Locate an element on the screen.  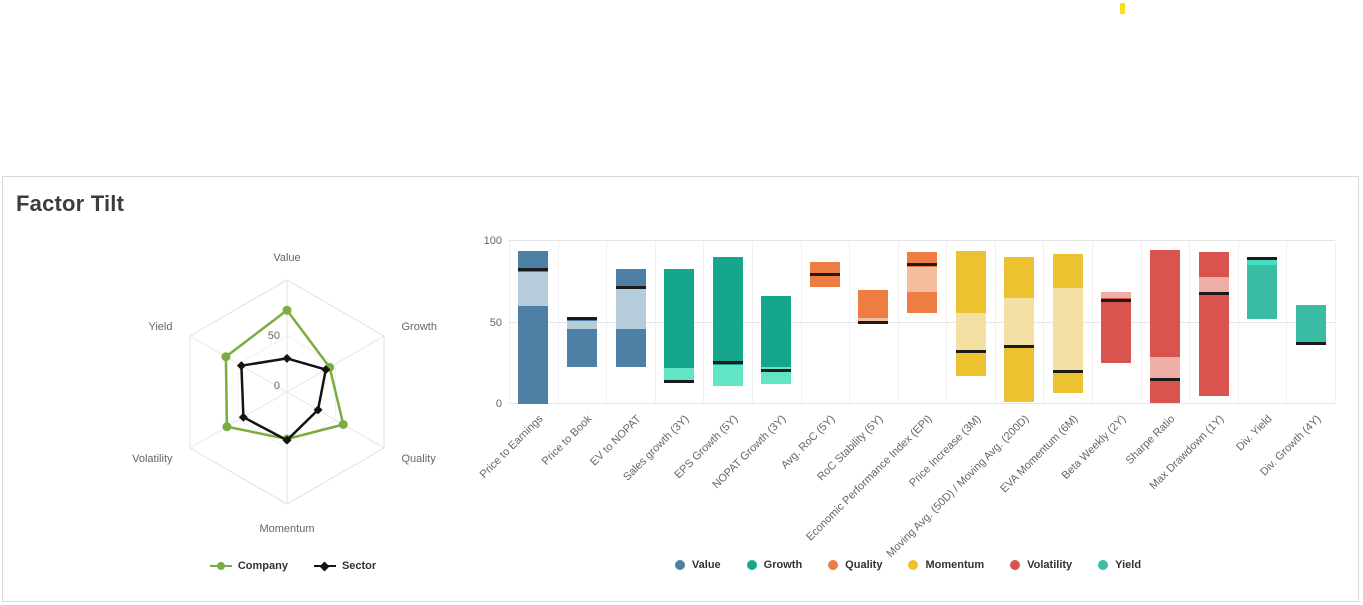
category-label: NOPAT Growth (3Y) is located at coordinates (749, 452).